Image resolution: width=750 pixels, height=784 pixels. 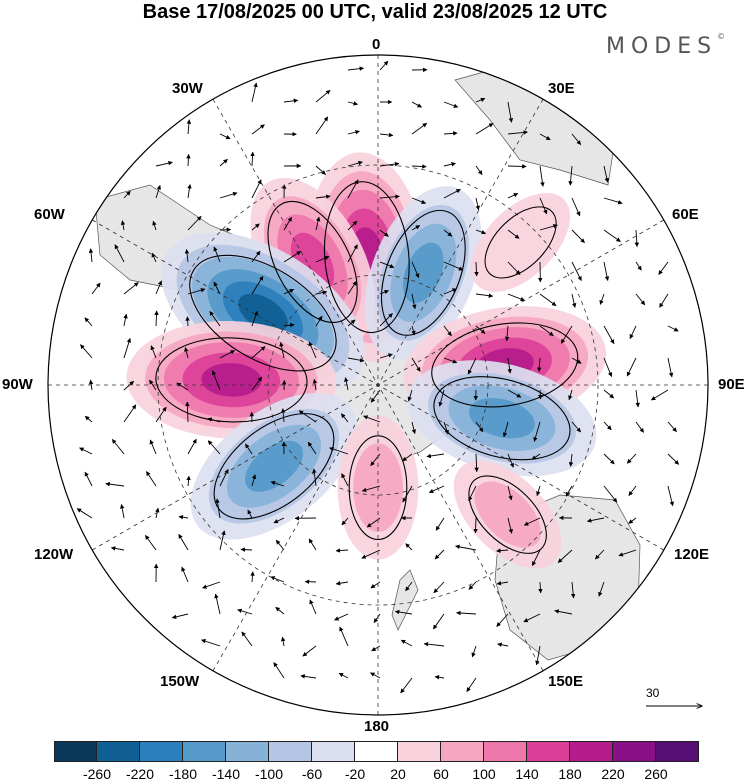 I want to click on colorbar-tick-label: 220, so click(x=612, y=774).